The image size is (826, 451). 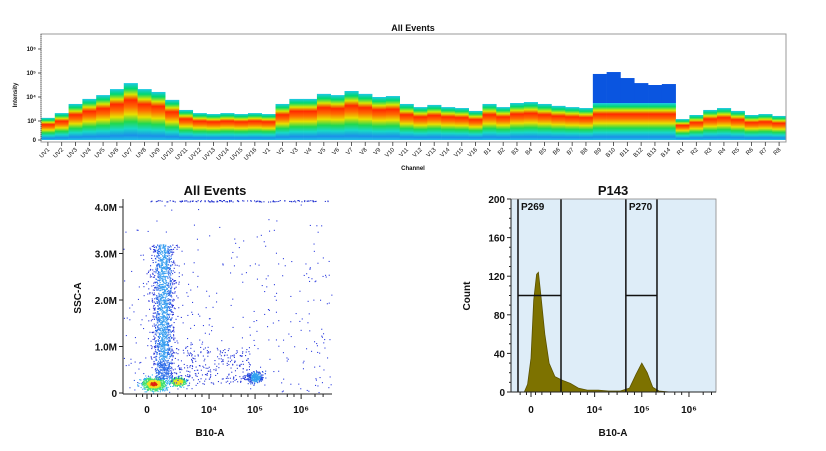 What do you see at coordinates (432, 153) in the screenshot?
I see `channel-label-V13: V13` at bounding box center [432, 153].